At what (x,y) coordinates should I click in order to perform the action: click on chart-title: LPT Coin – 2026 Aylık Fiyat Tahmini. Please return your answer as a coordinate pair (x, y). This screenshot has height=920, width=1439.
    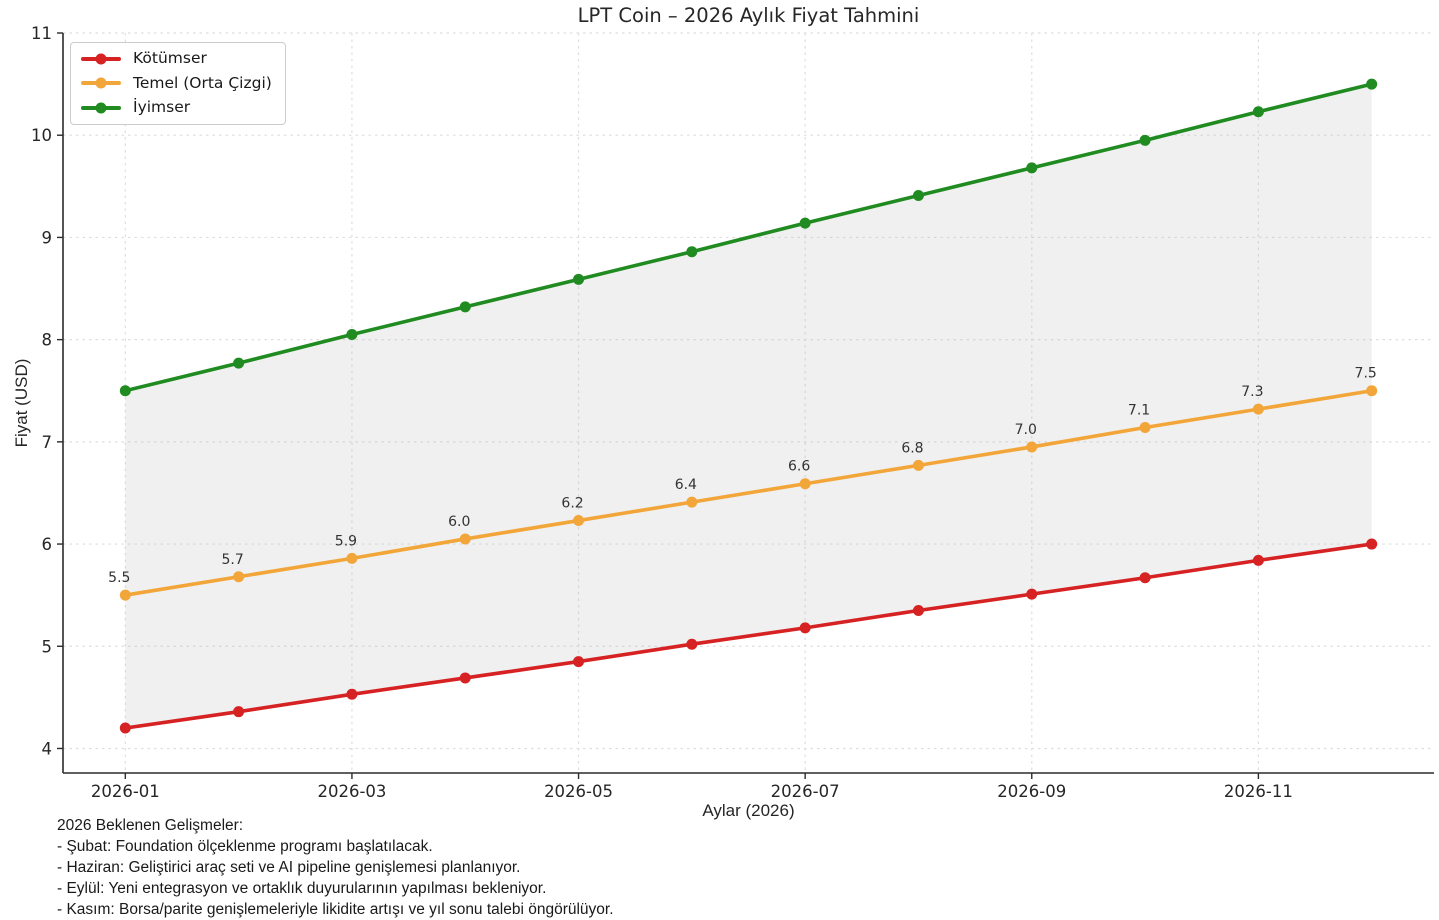
    Looking at the image, I should click on (748, 15).